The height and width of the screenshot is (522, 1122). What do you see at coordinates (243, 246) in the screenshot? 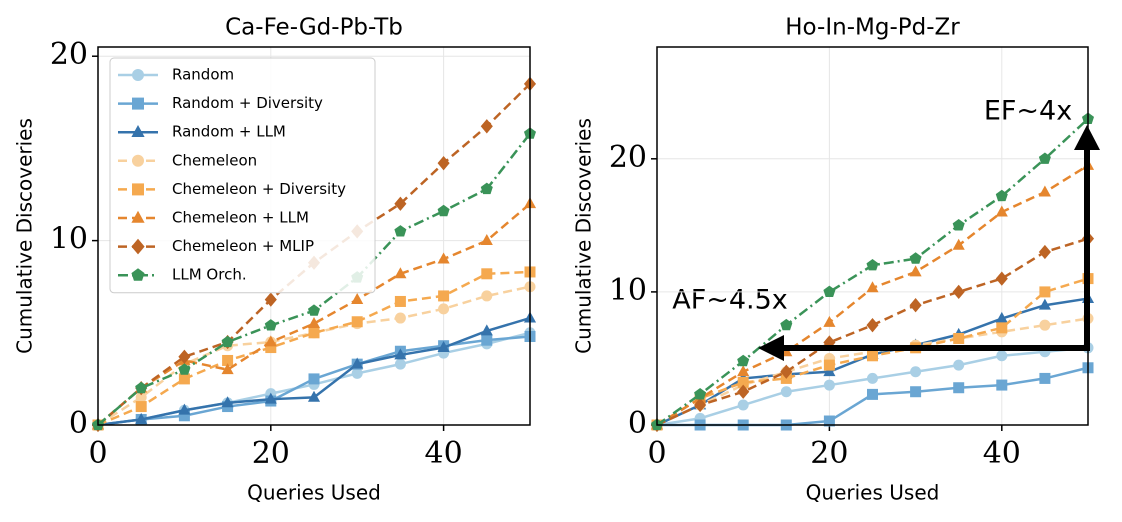
I see `legend-label: Chemeleon + MLIP` at bounding box center [243, 246].